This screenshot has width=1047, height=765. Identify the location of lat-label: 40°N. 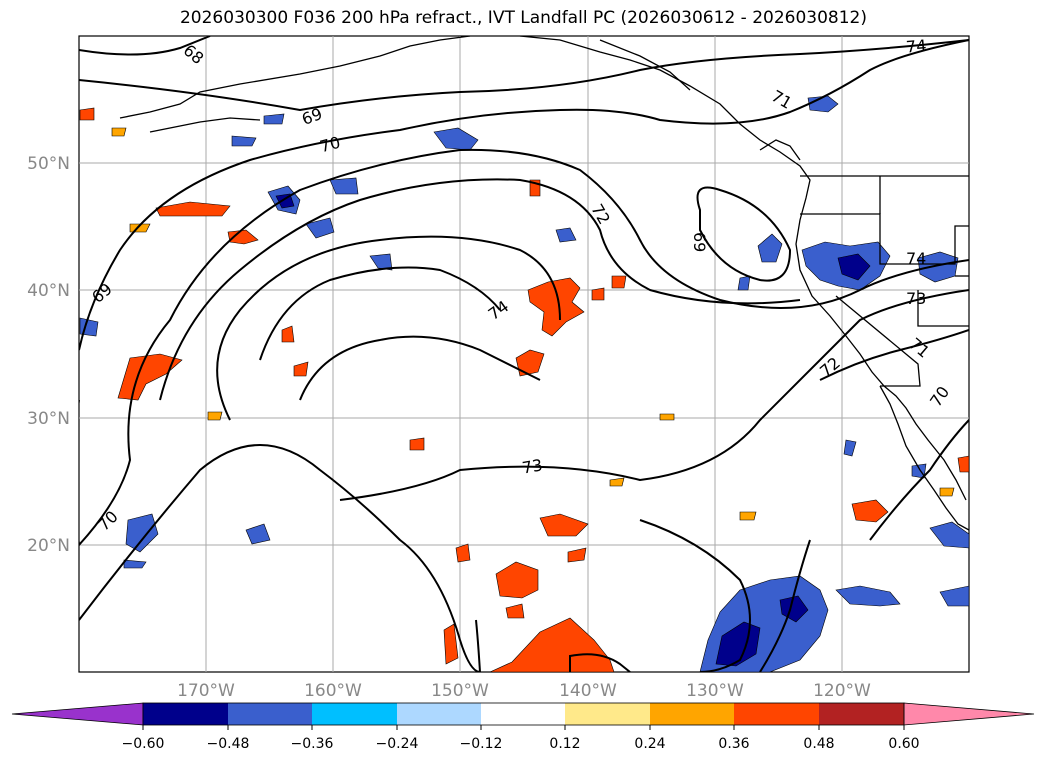
(48, 291).